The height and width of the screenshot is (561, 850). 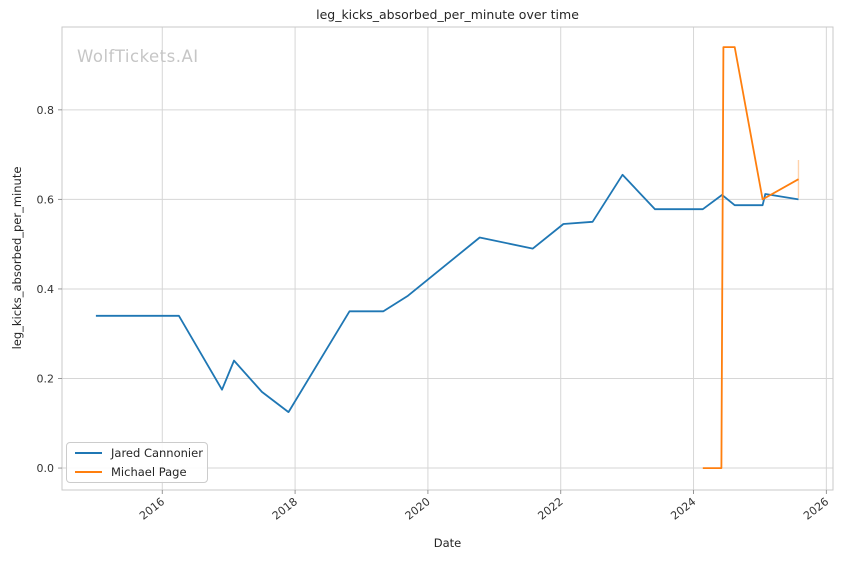 I want to click on chart-title: leg_kicks_absorbed_per_minute over time, so click(x=447, y=14).